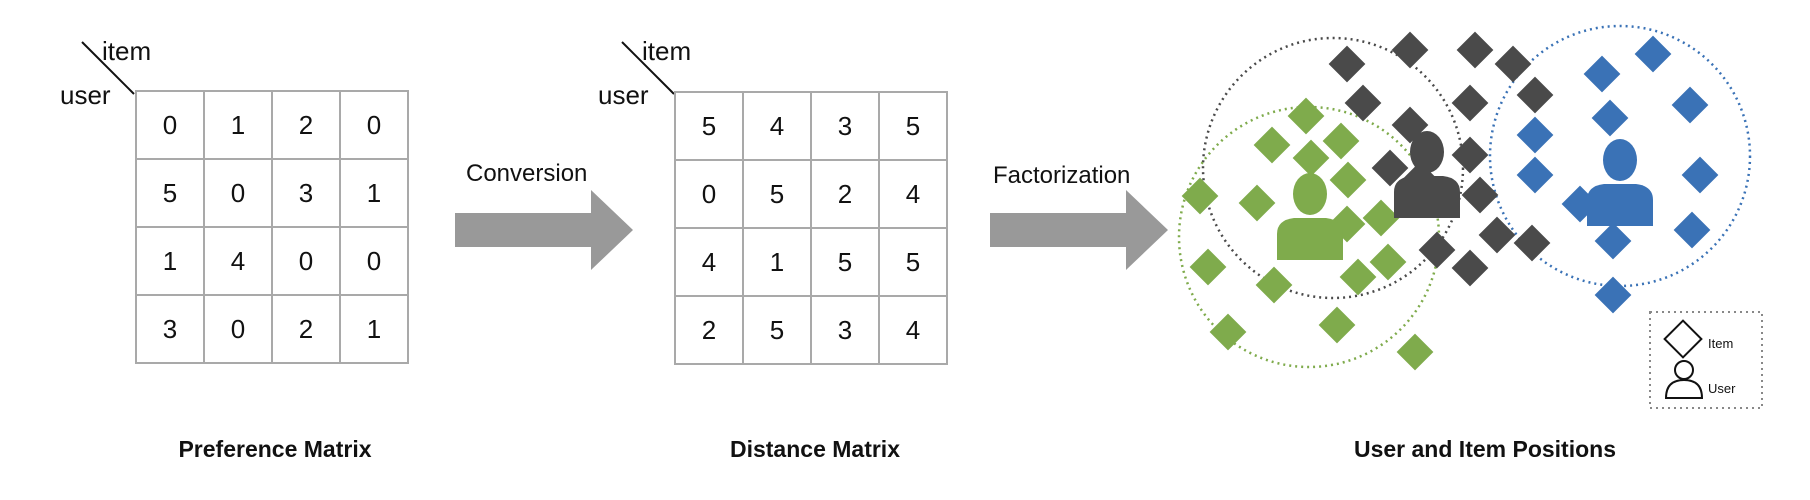 Image resolution: width=1810 pixels, height=500 pixels. I want to click on preference-header-diagonal, so click(108, 68).